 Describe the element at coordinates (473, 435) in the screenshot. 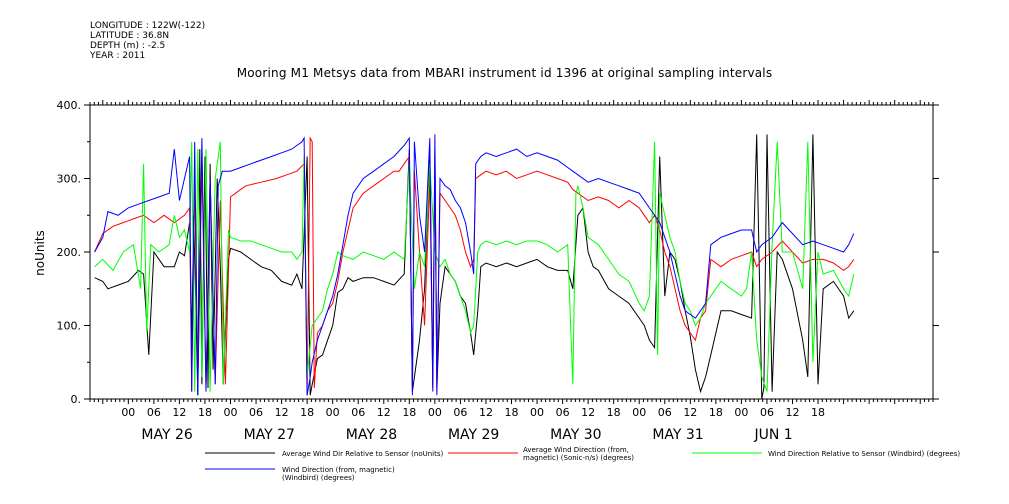

I see `x-day-label: MAY 29` at that location.